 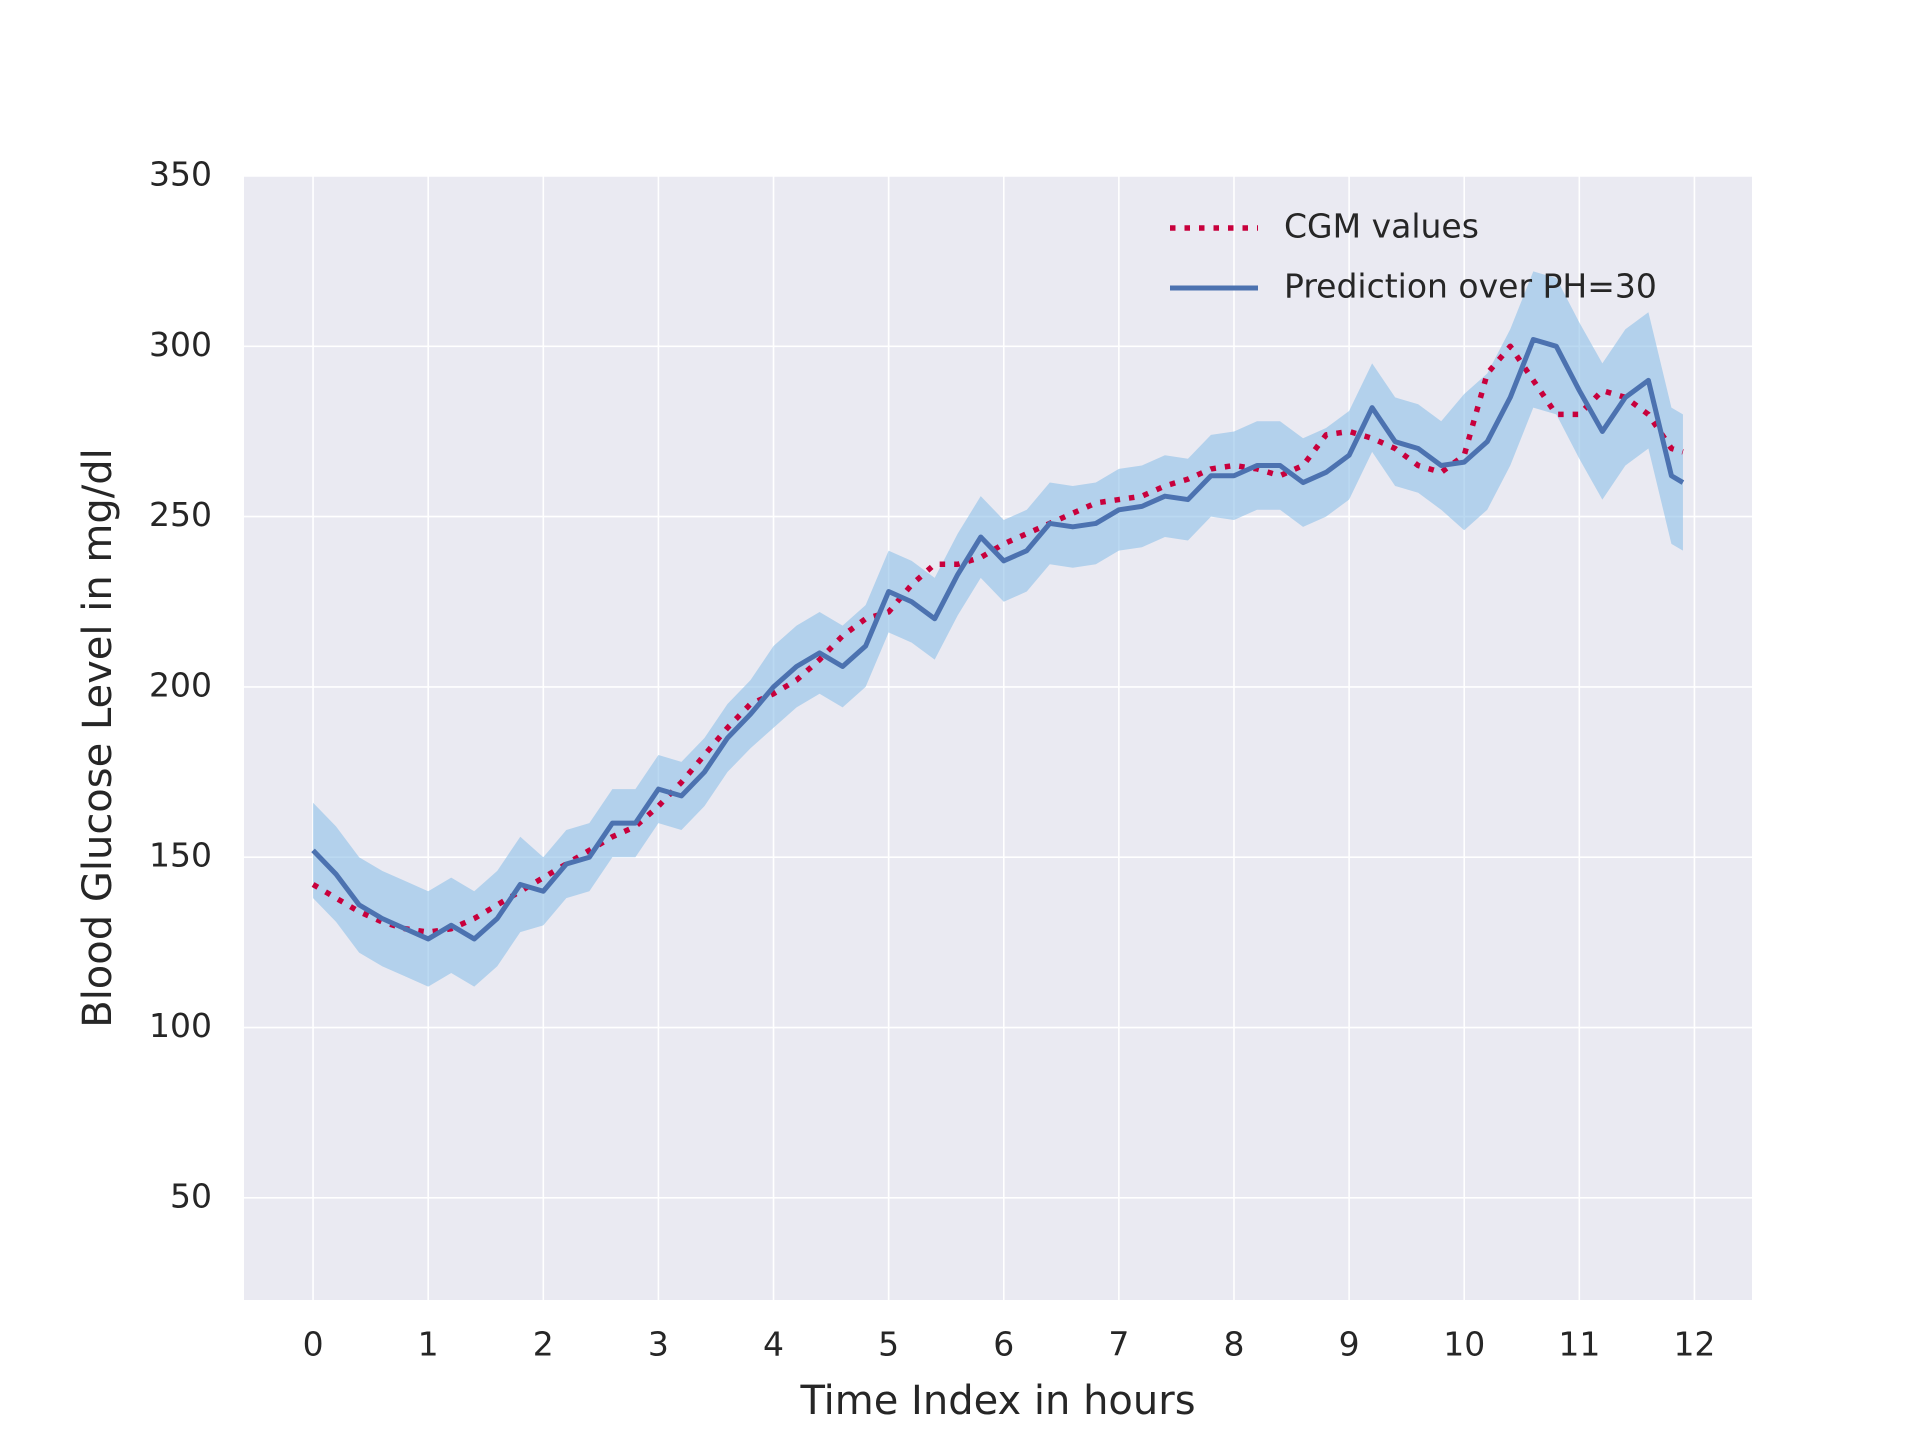 What do you see at coordinates (428, 1344) in the screenshot?
I see `x-tick-label: 1` at bounding box center [428, 1344].